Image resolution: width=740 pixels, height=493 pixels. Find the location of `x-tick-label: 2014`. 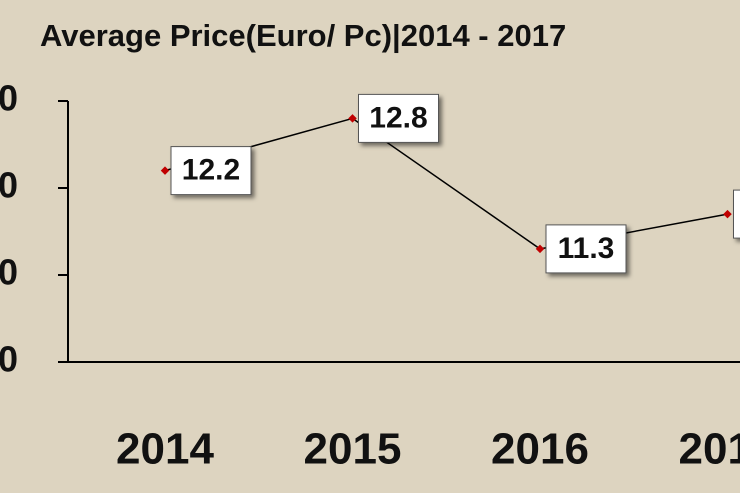

x-tick-label: 2014 is located at coordinates (165, 449).